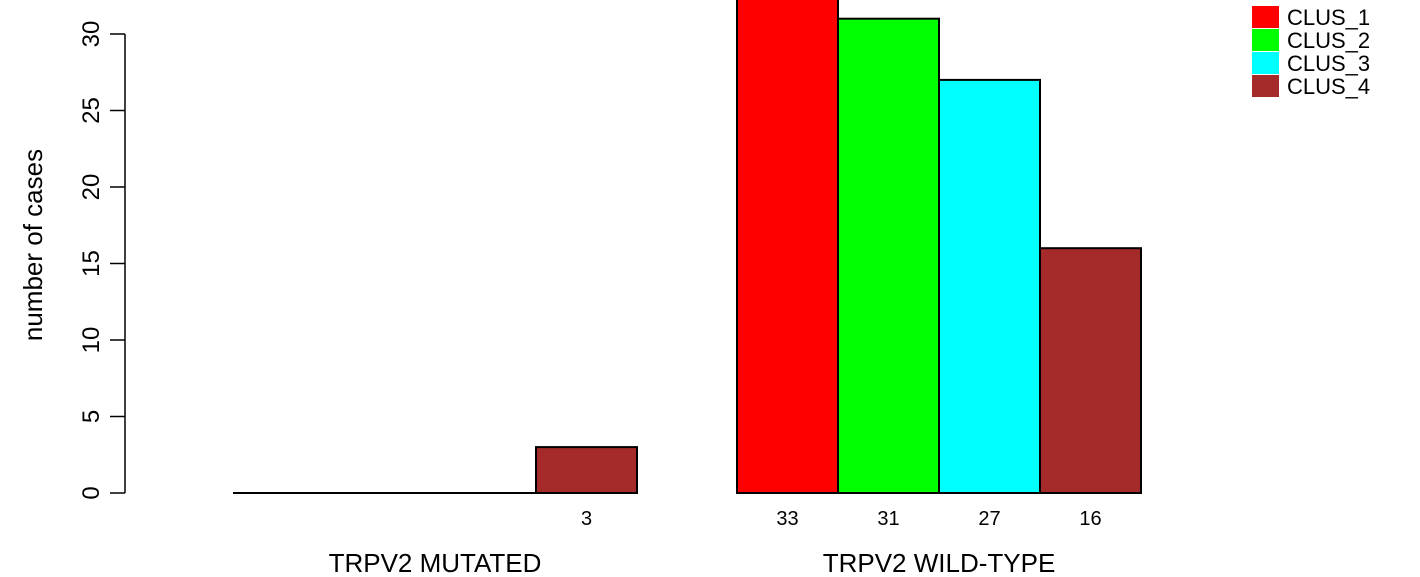  I want to click on legend-label: CLUS_1, so click(1328, 17).